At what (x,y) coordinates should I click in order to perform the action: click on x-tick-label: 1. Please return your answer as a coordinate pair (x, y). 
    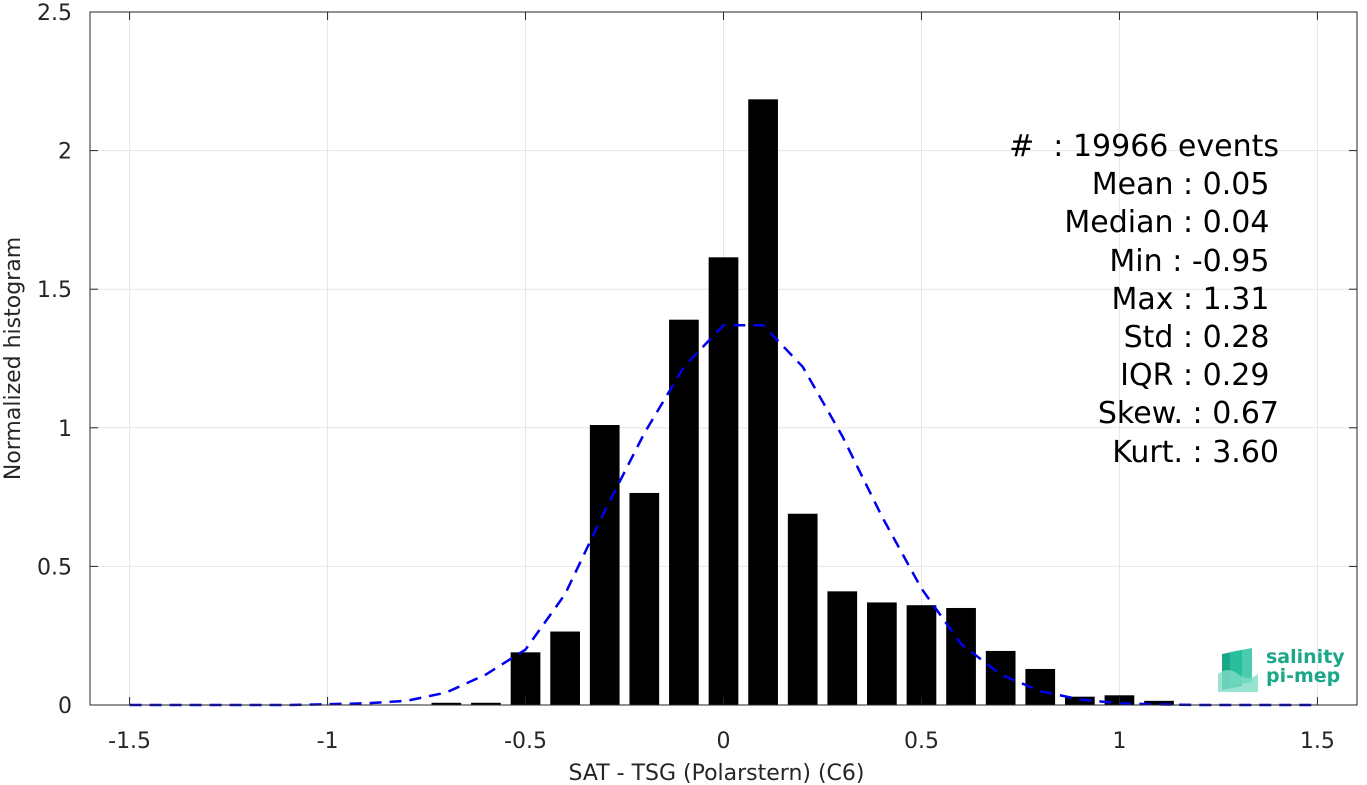
    Looking at the image, I should click on (1119, 741).